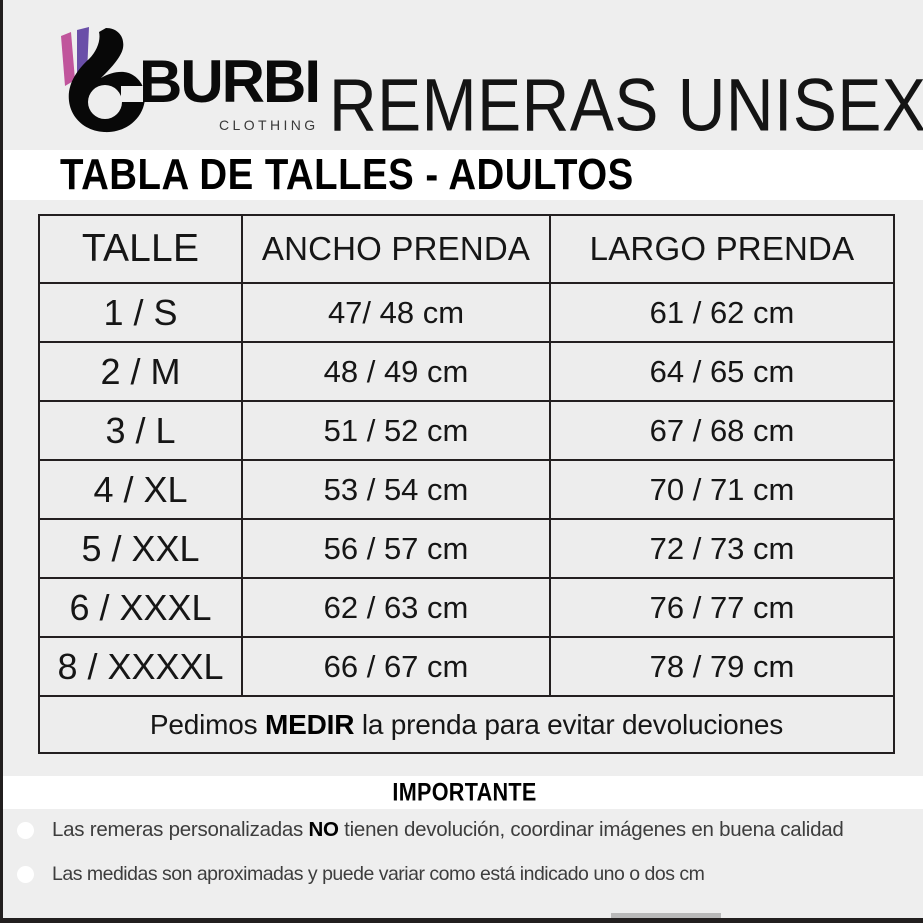  I want to click on important-title: IMPORTANTE, so click(464, 792).